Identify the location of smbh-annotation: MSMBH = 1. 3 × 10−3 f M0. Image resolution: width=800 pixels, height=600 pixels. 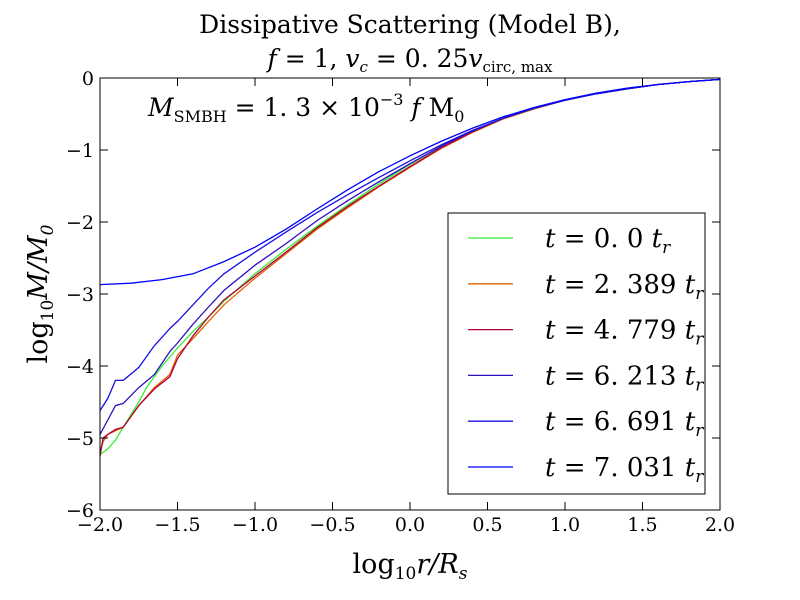
(305, 108).